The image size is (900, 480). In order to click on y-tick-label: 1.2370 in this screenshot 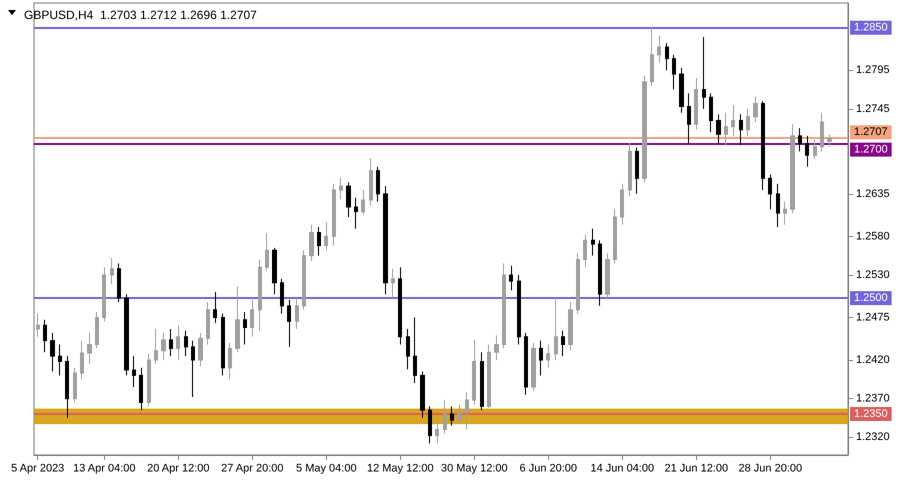, I will do `click(873, 398)`.